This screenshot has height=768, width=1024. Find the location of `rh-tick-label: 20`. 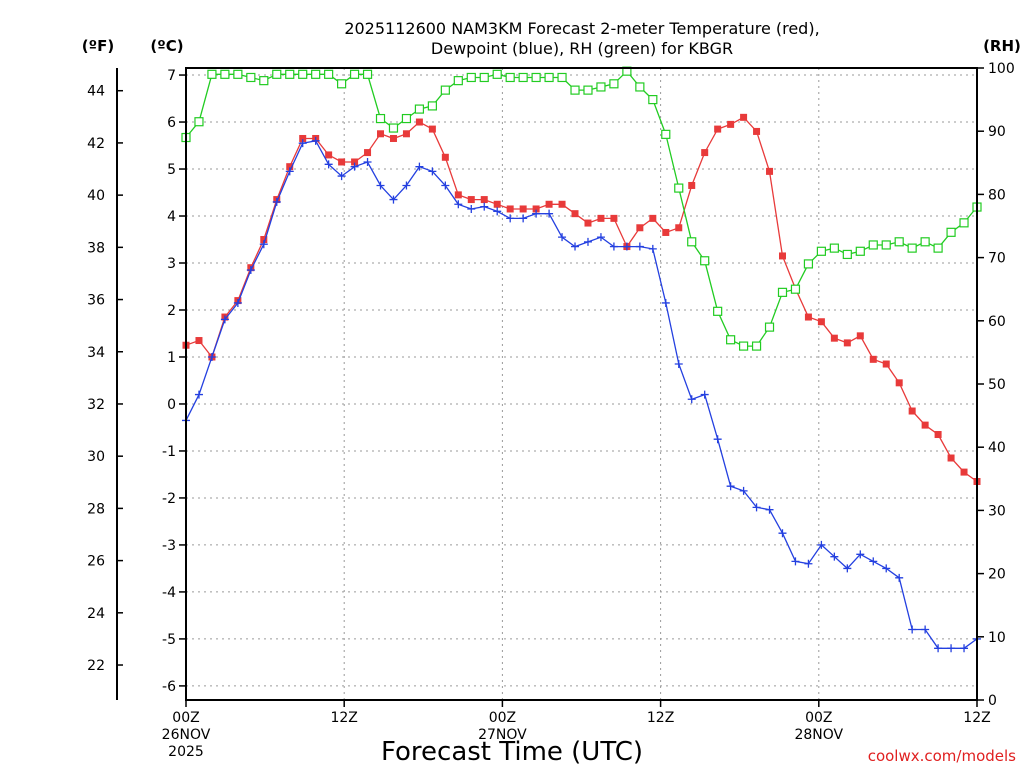

rh-tick-label: 20 is located at coordinates (997, 575).